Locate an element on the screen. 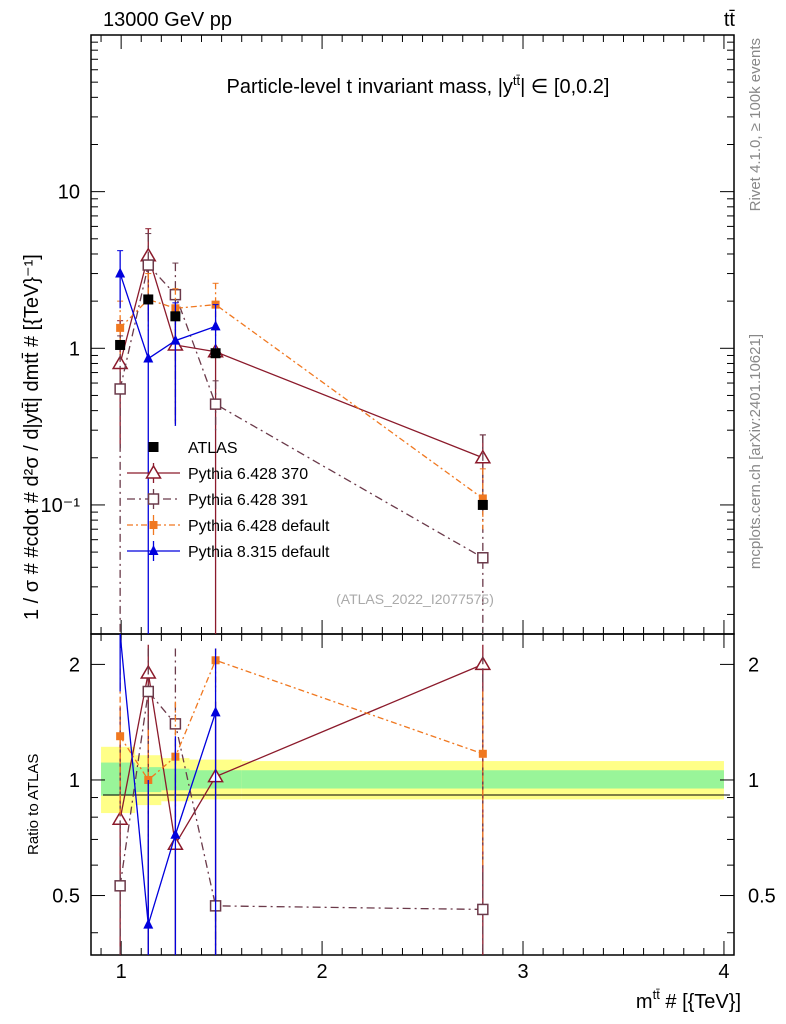 This screenshot has height=1024, width=786. ratio-tick-label-right: 2 is located at coordinates (753, 665).